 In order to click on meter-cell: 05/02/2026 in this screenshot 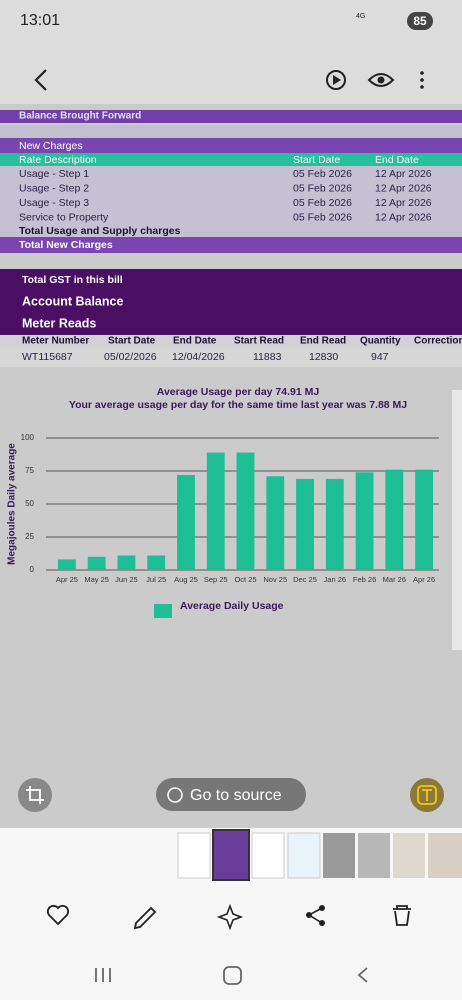, I will do `click(130, 357)`.